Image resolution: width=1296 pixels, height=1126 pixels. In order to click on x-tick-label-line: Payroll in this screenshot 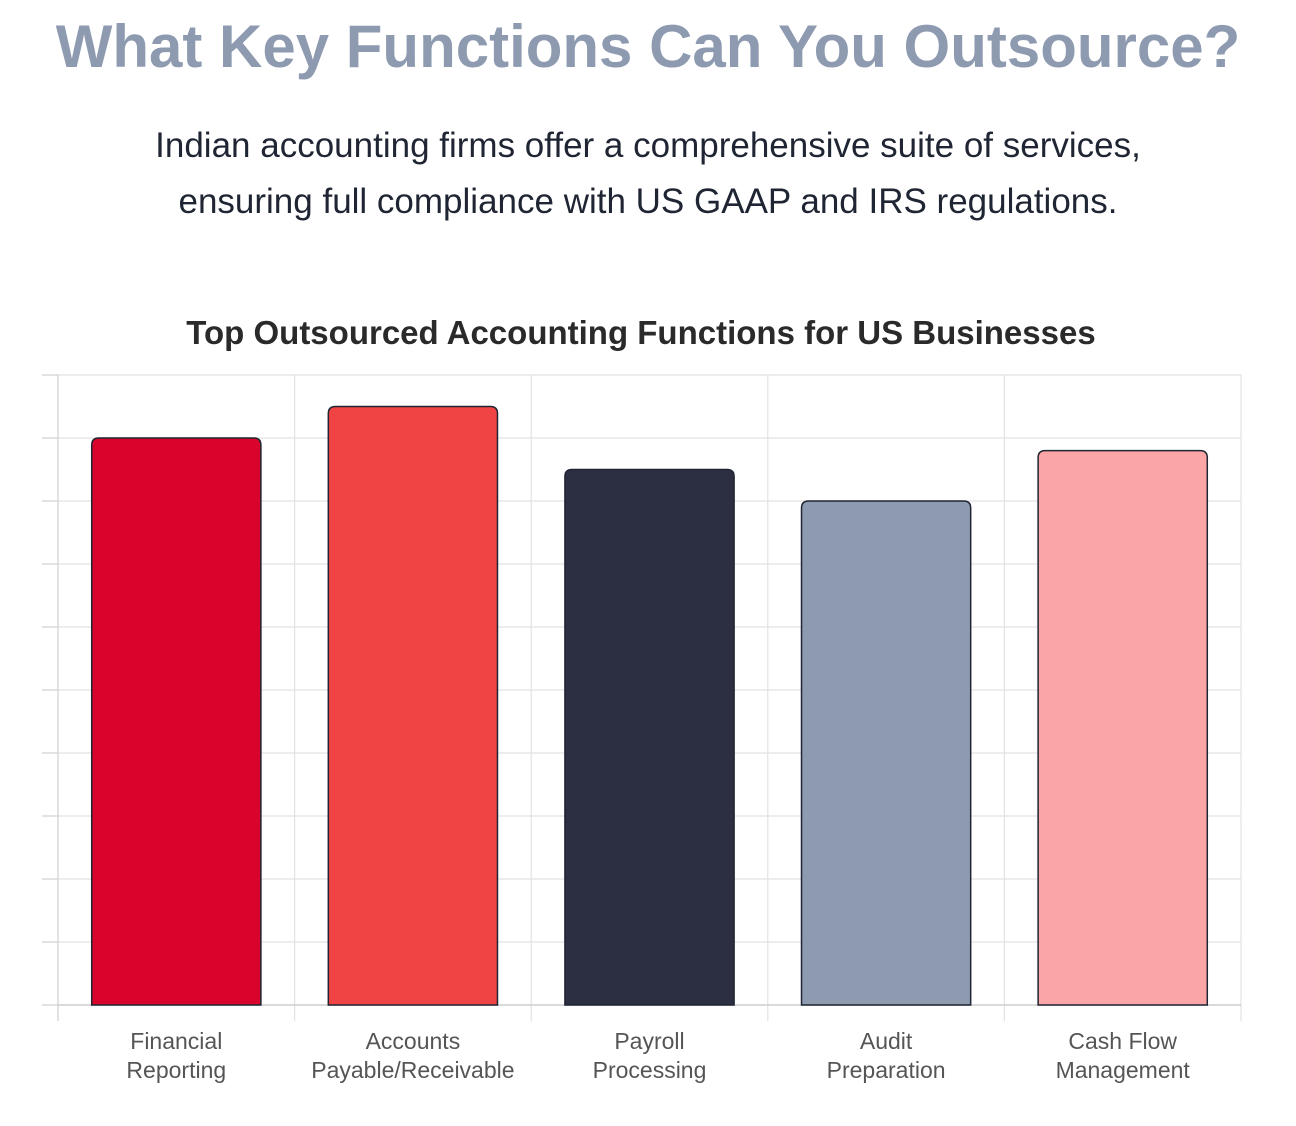, I will do `click(649, 1041)`.